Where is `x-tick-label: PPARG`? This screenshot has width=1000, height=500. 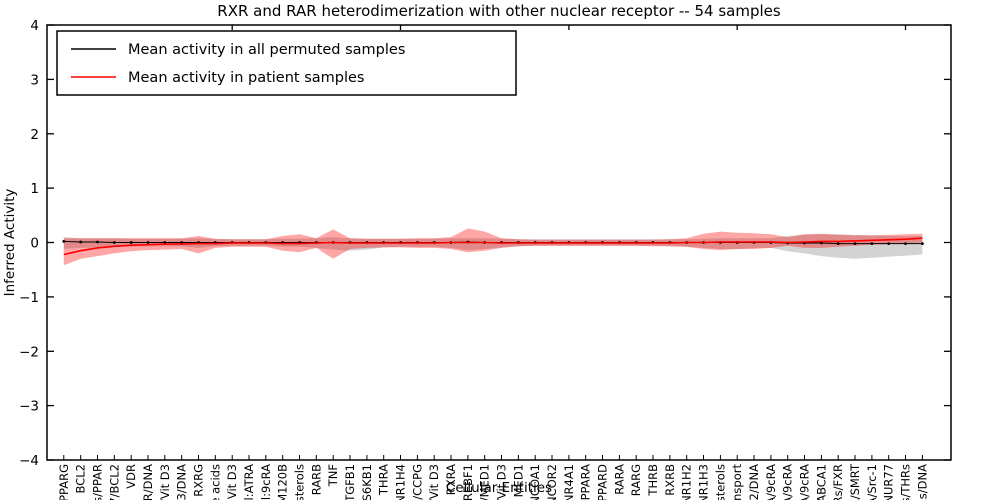 x-tick-label: PPARG is located at coordinates (64, 482).